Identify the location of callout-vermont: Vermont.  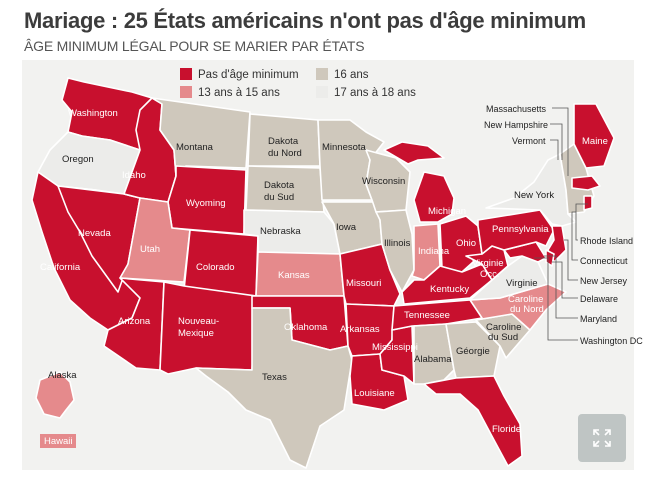
(529, 141).